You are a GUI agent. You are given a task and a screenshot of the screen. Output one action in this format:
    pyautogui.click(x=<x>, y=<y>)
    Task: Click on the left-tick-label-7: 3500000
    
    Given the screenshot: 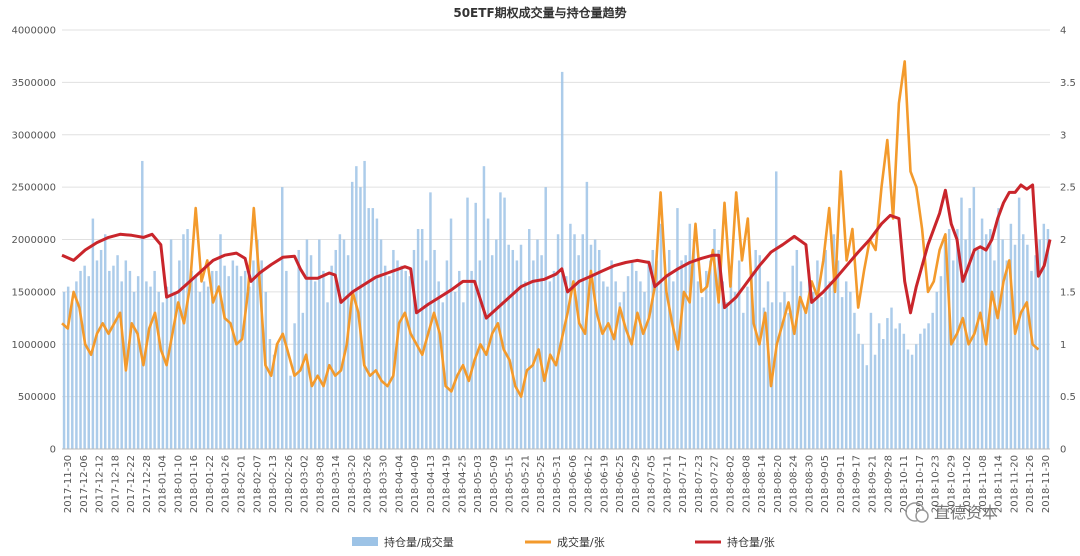 What is the action you would take?
    pyautogui.click(x=33, y=83)
    